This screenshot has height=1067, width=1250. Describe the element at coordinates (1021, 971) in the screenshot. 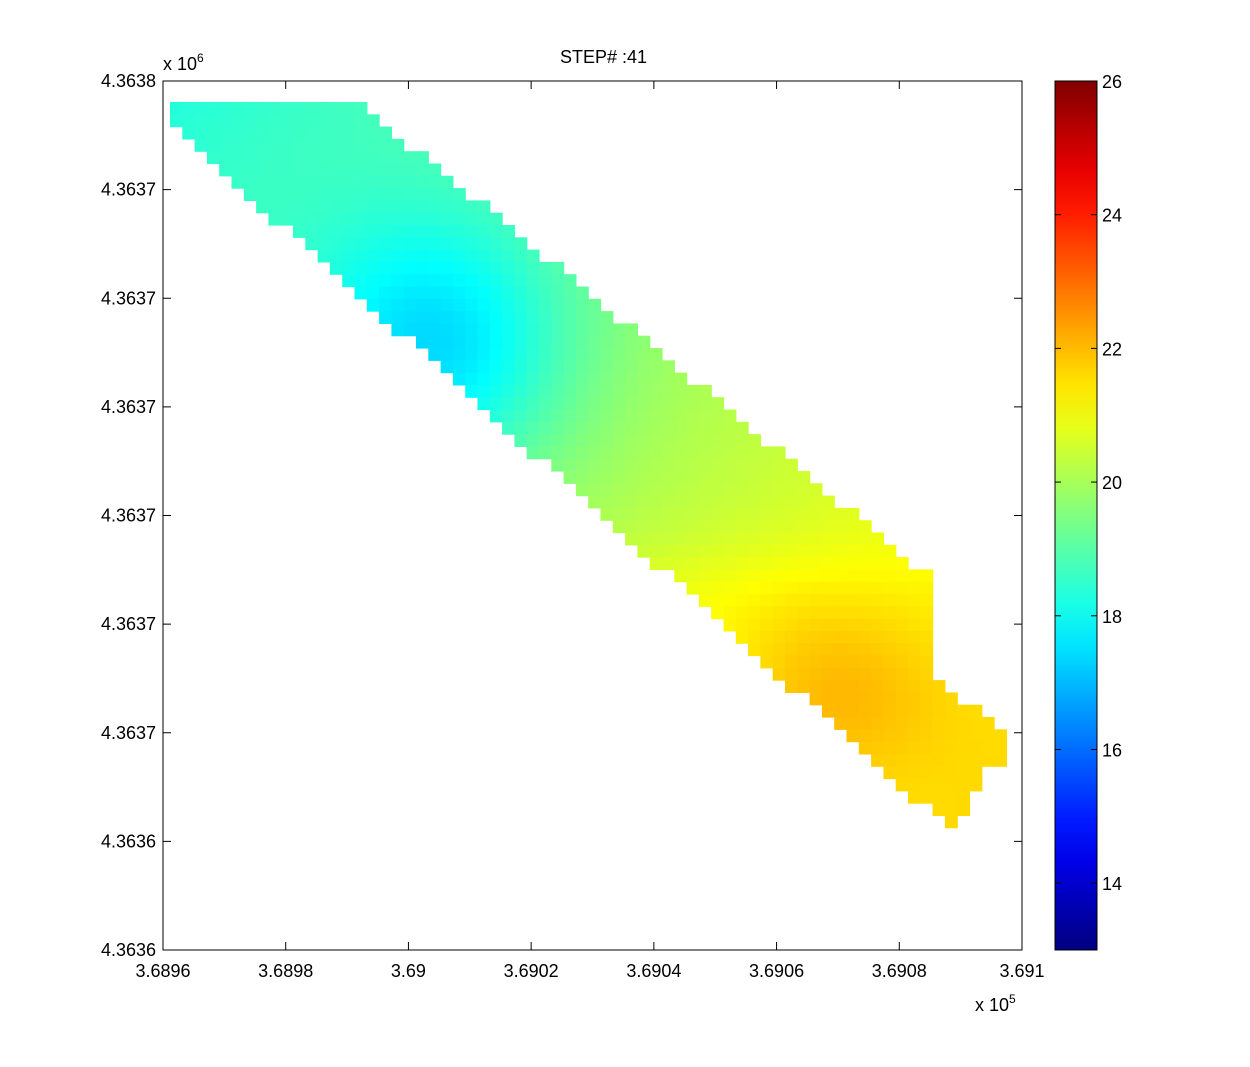

I see `x-tick-label: 3.691` at that location.